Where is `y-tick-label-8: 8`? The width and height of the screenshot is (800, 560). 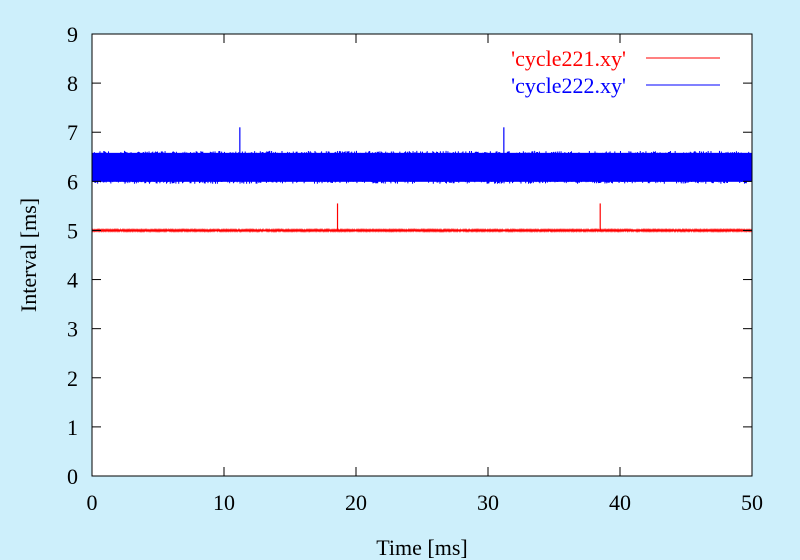
y-tick-label-8: 8 is located at coordinates (72, 83).